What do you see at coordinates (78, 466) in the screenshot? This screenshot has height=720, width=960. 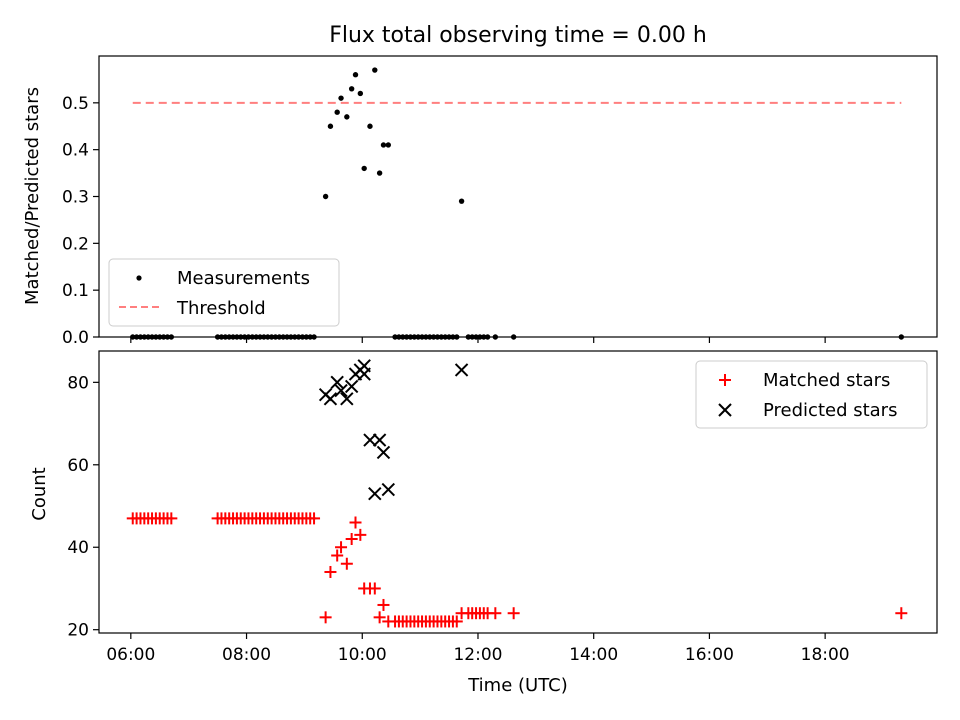 I see `bottom-y-tick-label: 60` at bounding box center [78, 466].